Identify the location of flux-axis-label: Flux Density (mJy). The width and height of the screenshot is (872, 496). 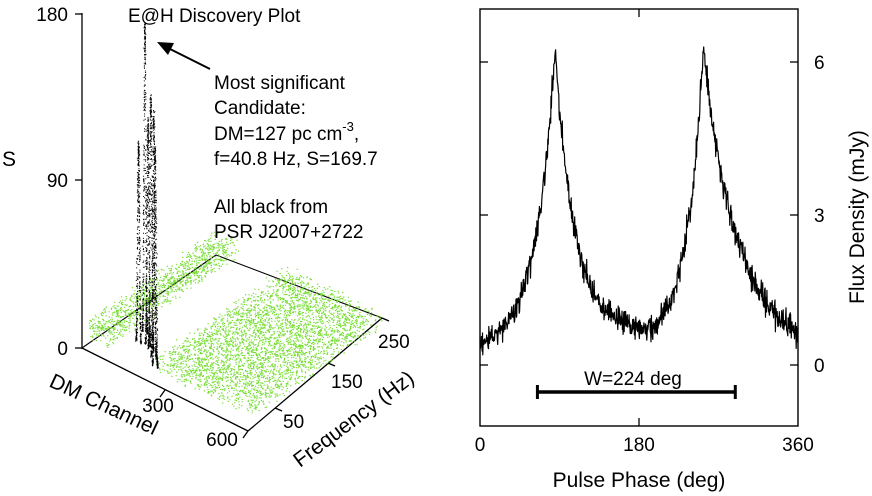
(857, 217).